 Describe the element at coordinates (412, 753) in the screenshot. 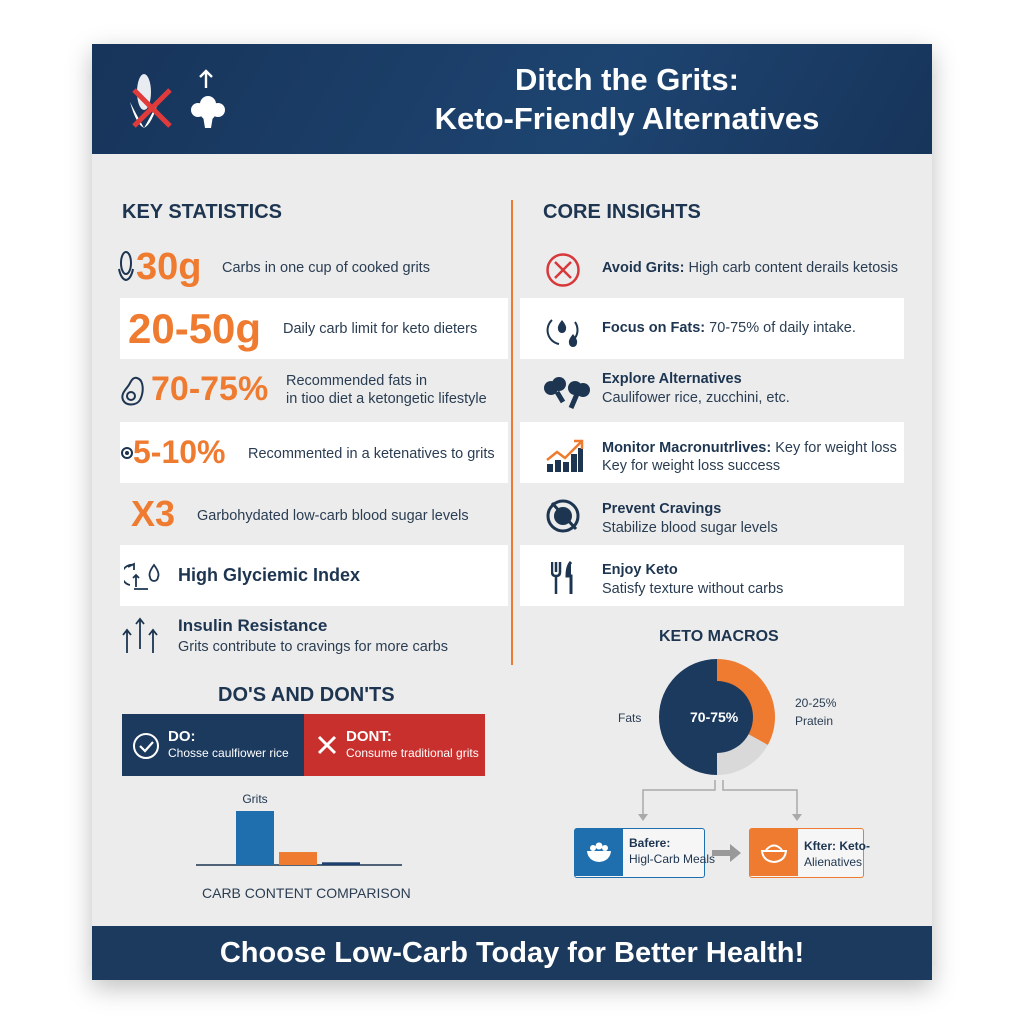

I see `dont-text: Consume traditional grits` at that location.